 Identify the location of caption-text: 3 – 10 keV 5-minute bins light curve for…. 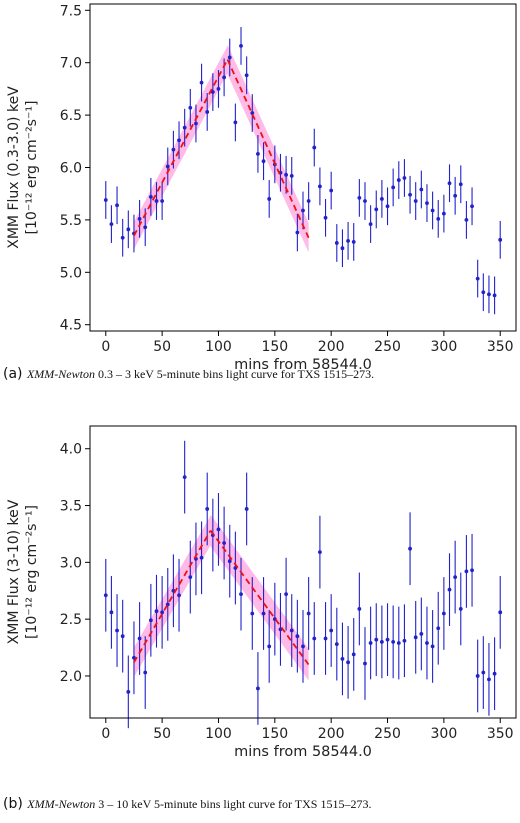
(233, 804).